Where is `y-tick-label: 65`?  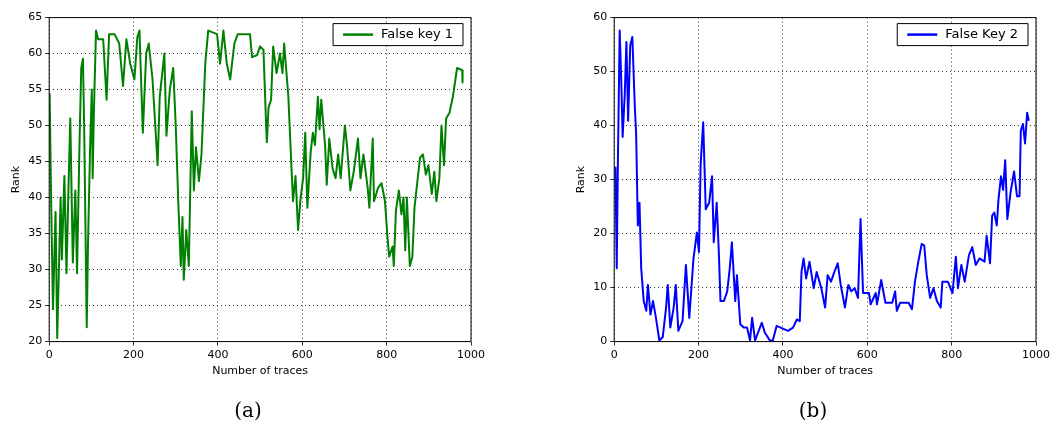 y-tick-label: 65 is located at coordinates (35, 17).